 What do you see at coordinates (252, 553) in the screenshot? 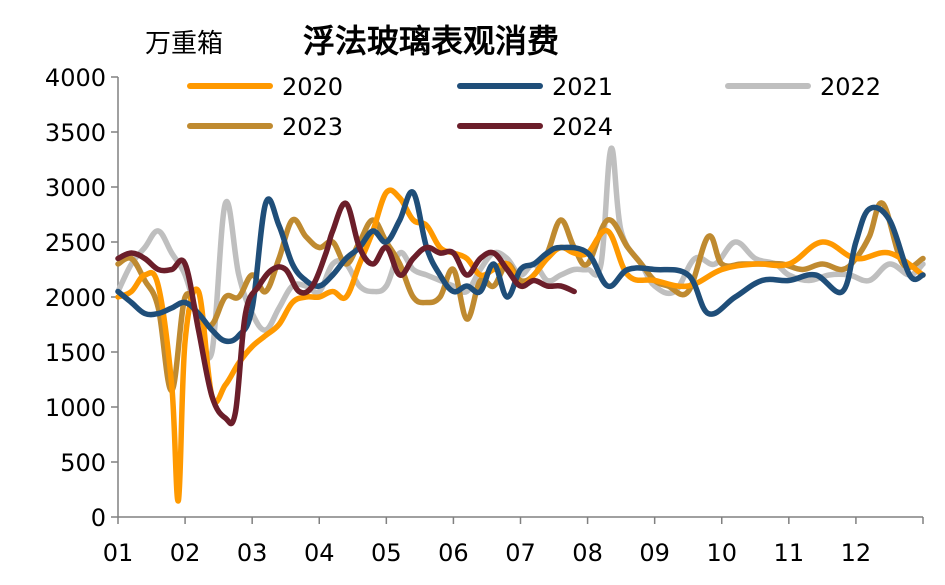
I see `x-tick-label: 03` at bounding box center [252, 553].